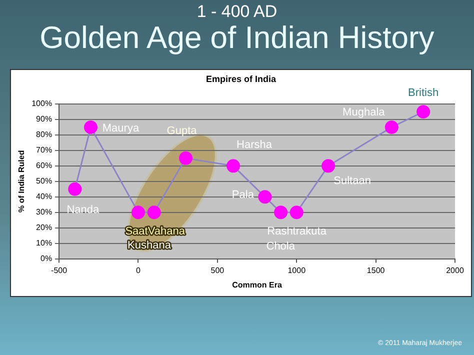  What do you see at coordinates (364, 112) in the screenshot?
I see `annotation: Mughala` at bounding box center [364, 112].